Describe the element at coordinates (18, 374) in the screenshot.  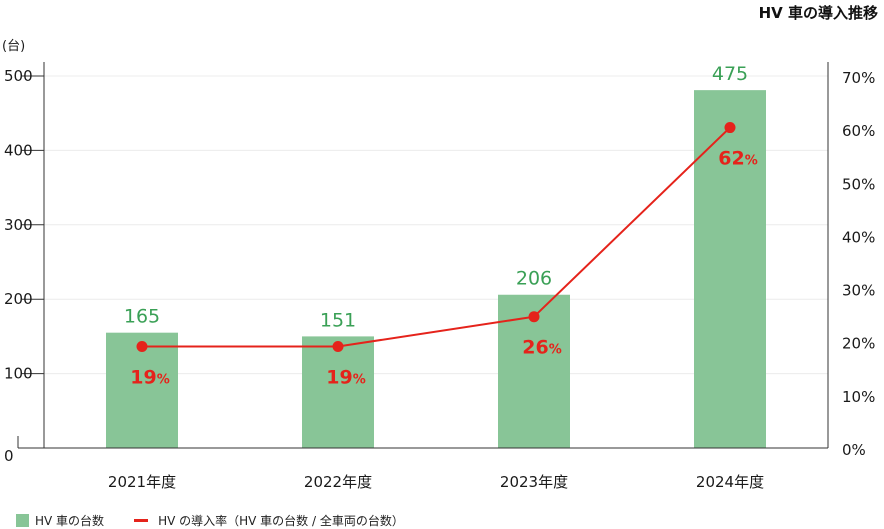
I see `left-tick-label: 100` at that location.